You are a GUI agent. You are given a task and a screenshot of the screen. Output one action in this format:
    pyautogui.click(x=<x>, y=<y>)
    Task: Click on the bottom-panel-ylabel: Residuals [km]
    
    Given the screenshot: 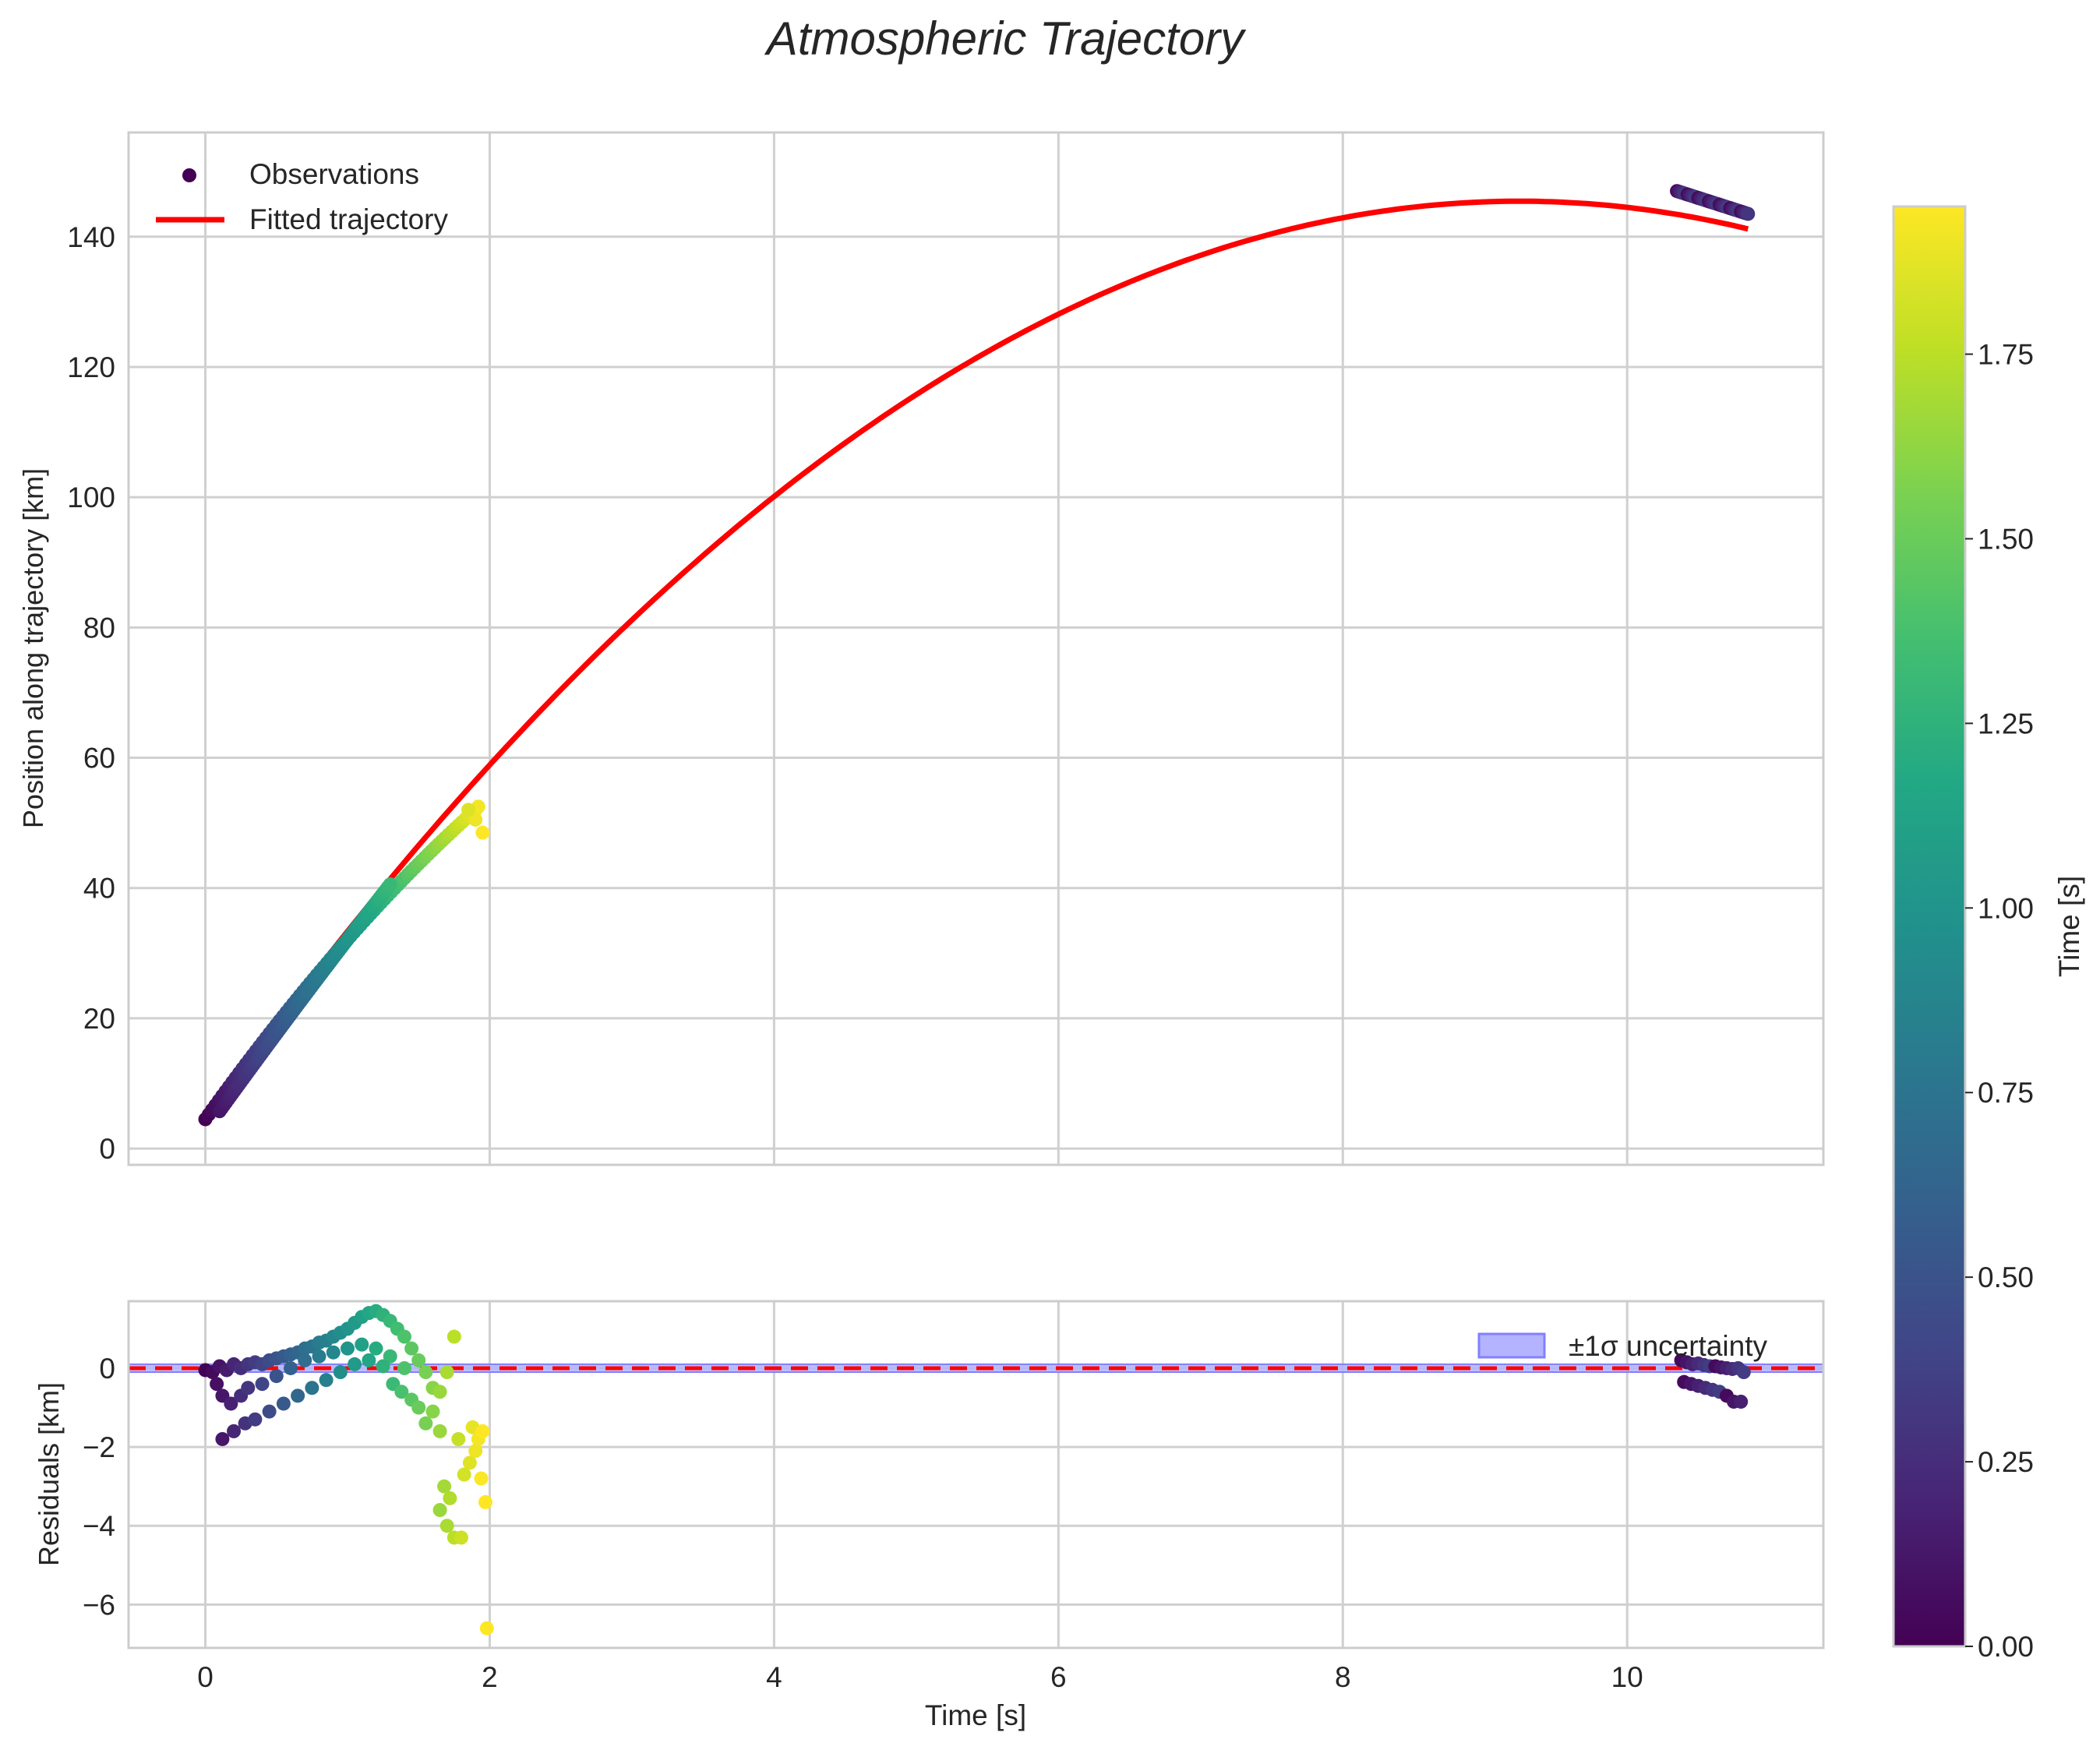 What is the action you would take?
    pyautogui.click(x=49, y=1474)
    